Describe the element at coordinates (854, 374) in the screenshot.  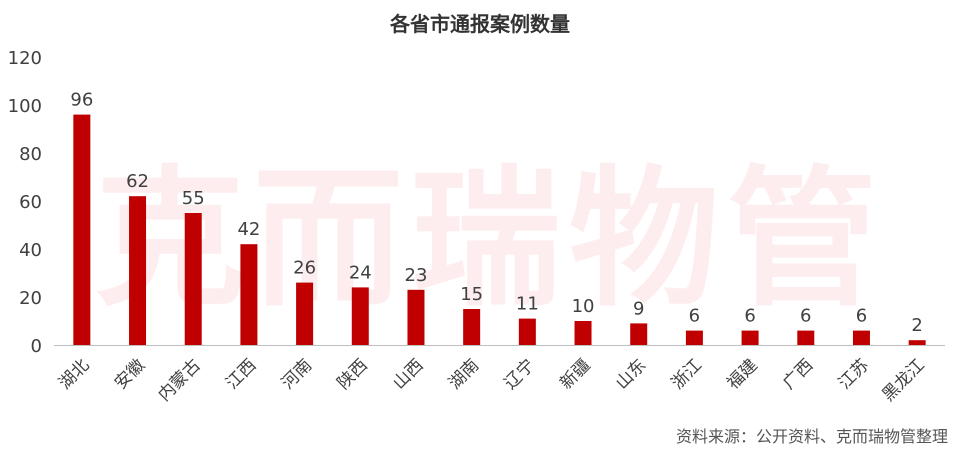
I see `x-tick-label: 江苏` at that location.